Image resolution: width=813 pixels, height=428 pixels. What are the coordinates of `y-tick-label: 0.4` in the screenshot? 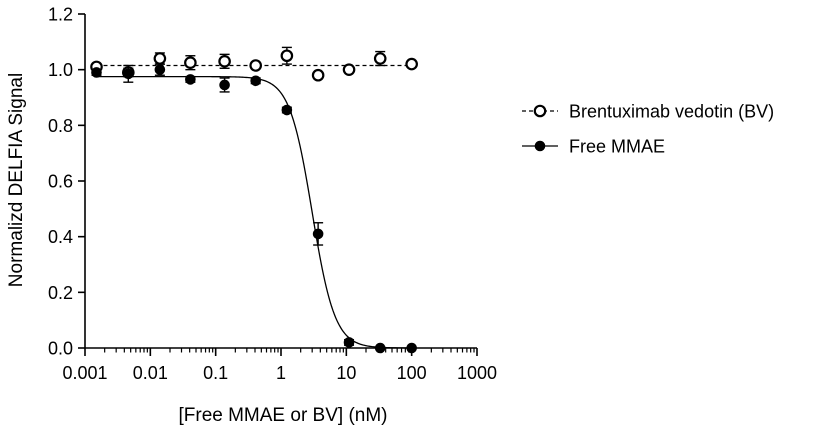 It's located at (60, 237).